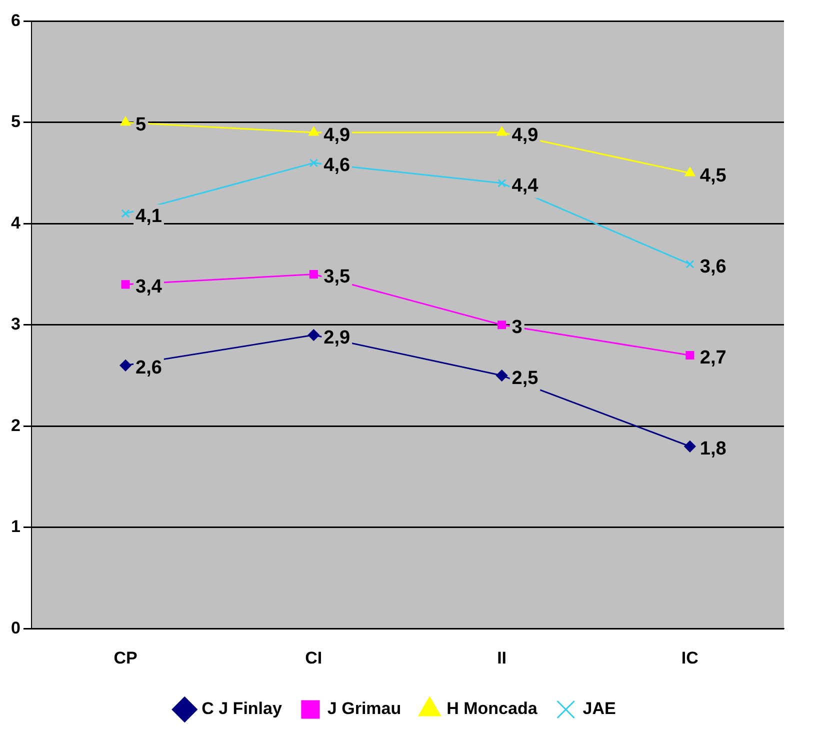 This screenshot has width=822, height=736. What do you see at coordinates (242, 708) in the screenshot?
I see `legend-label: C J Finlay` at bounding box center [242, 708].